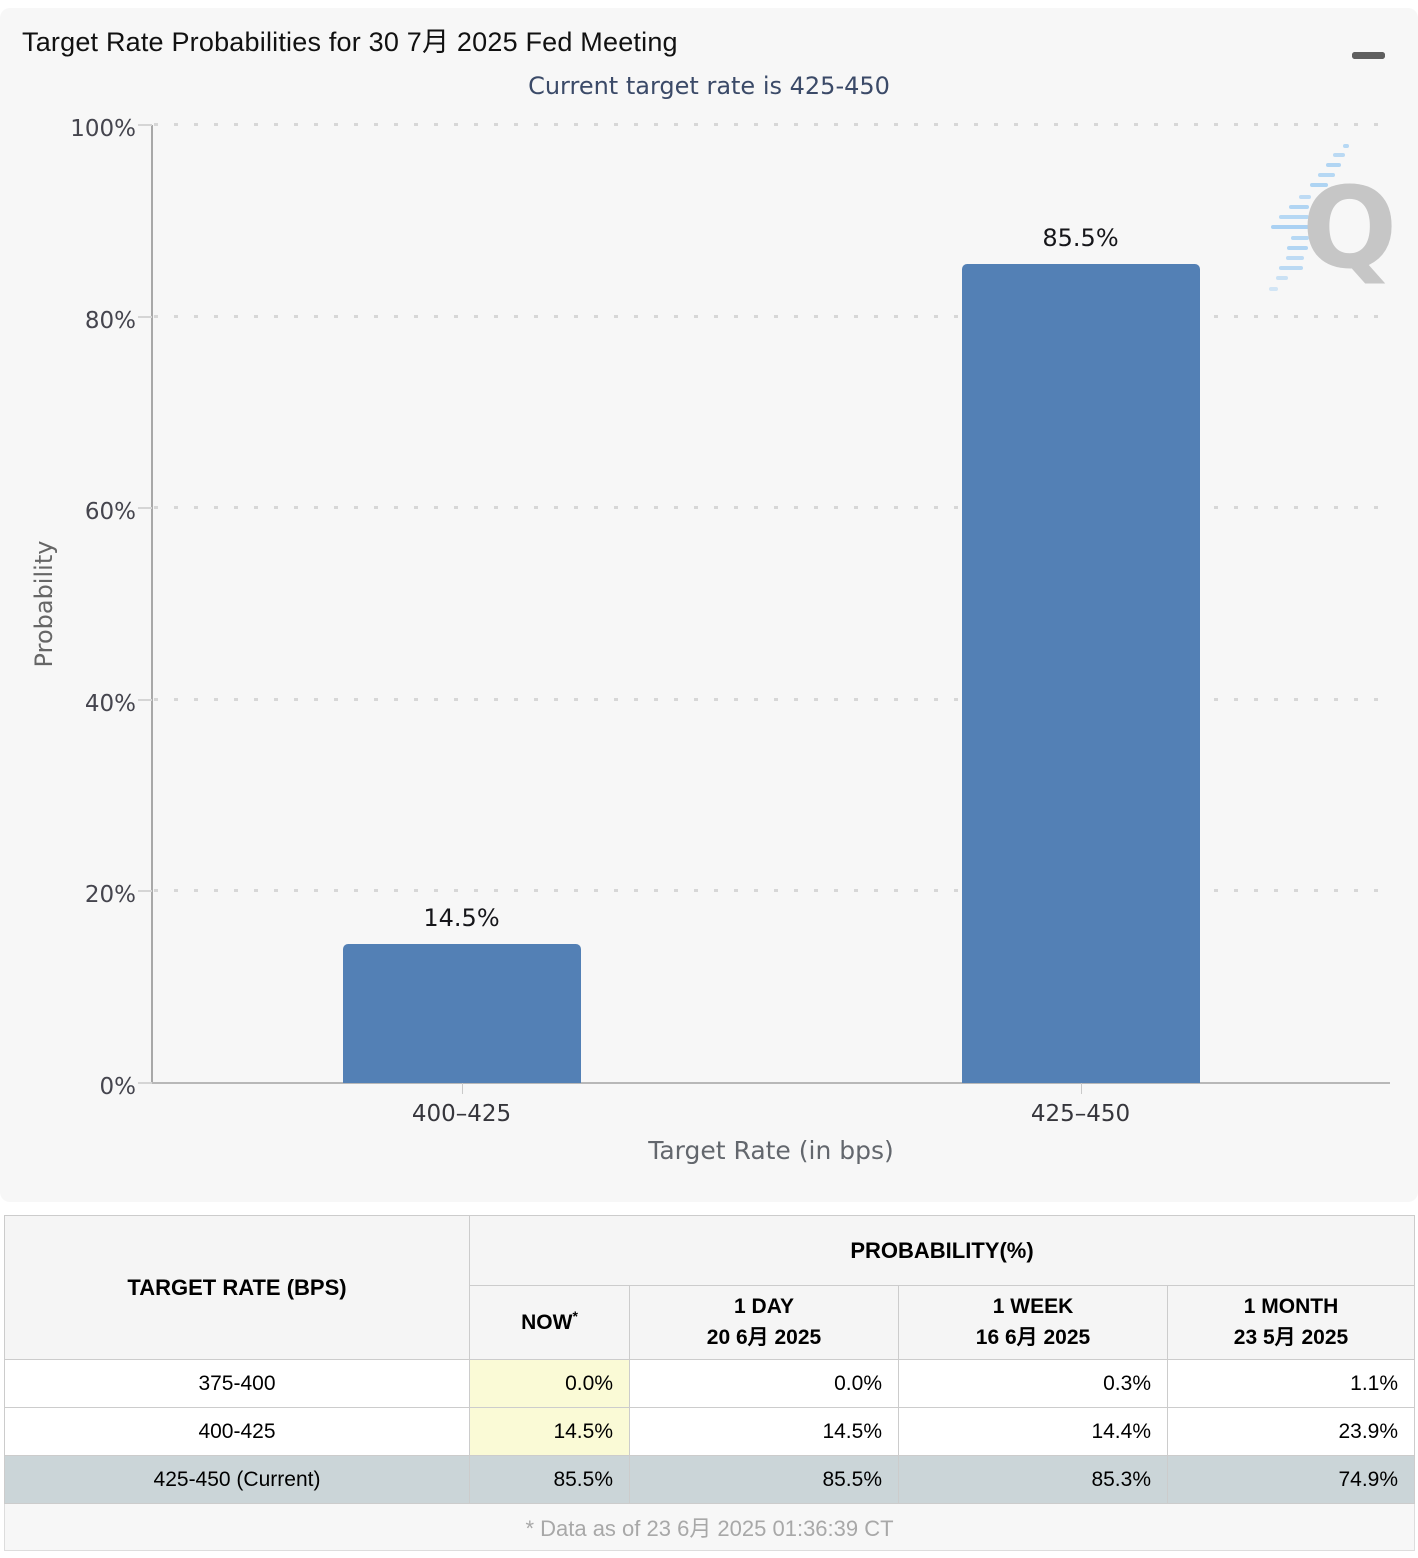  I want to click on table-footer-row: * Data as of 23 6月 2025 01:36:39 CT, so click(709, 1527).